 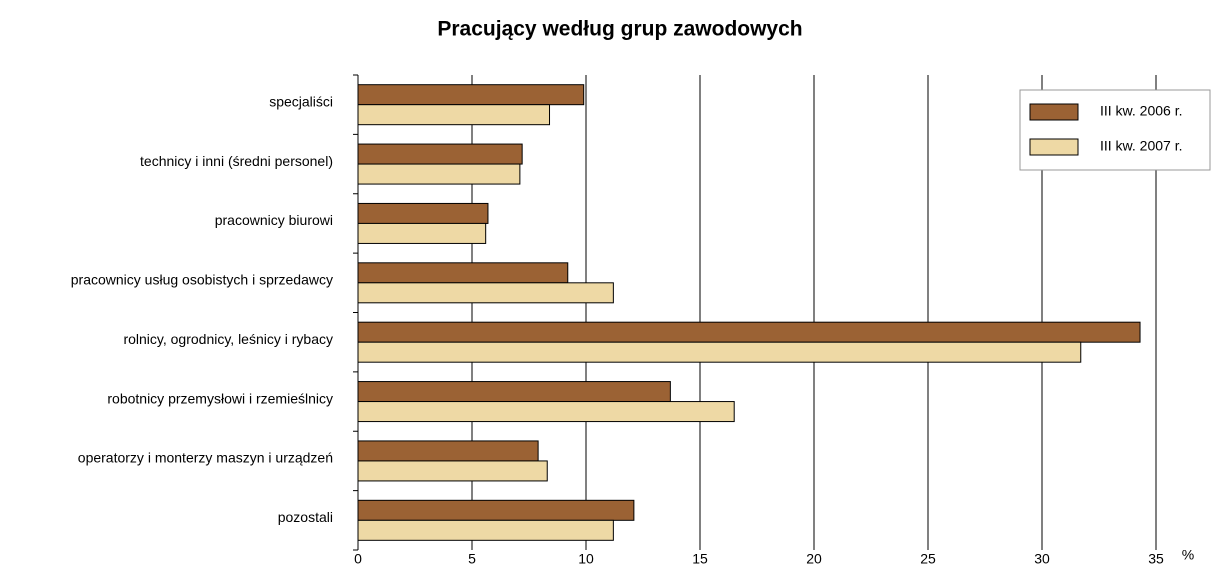 I want to click on x-tick-label: 10, so click(x=586, y=558).